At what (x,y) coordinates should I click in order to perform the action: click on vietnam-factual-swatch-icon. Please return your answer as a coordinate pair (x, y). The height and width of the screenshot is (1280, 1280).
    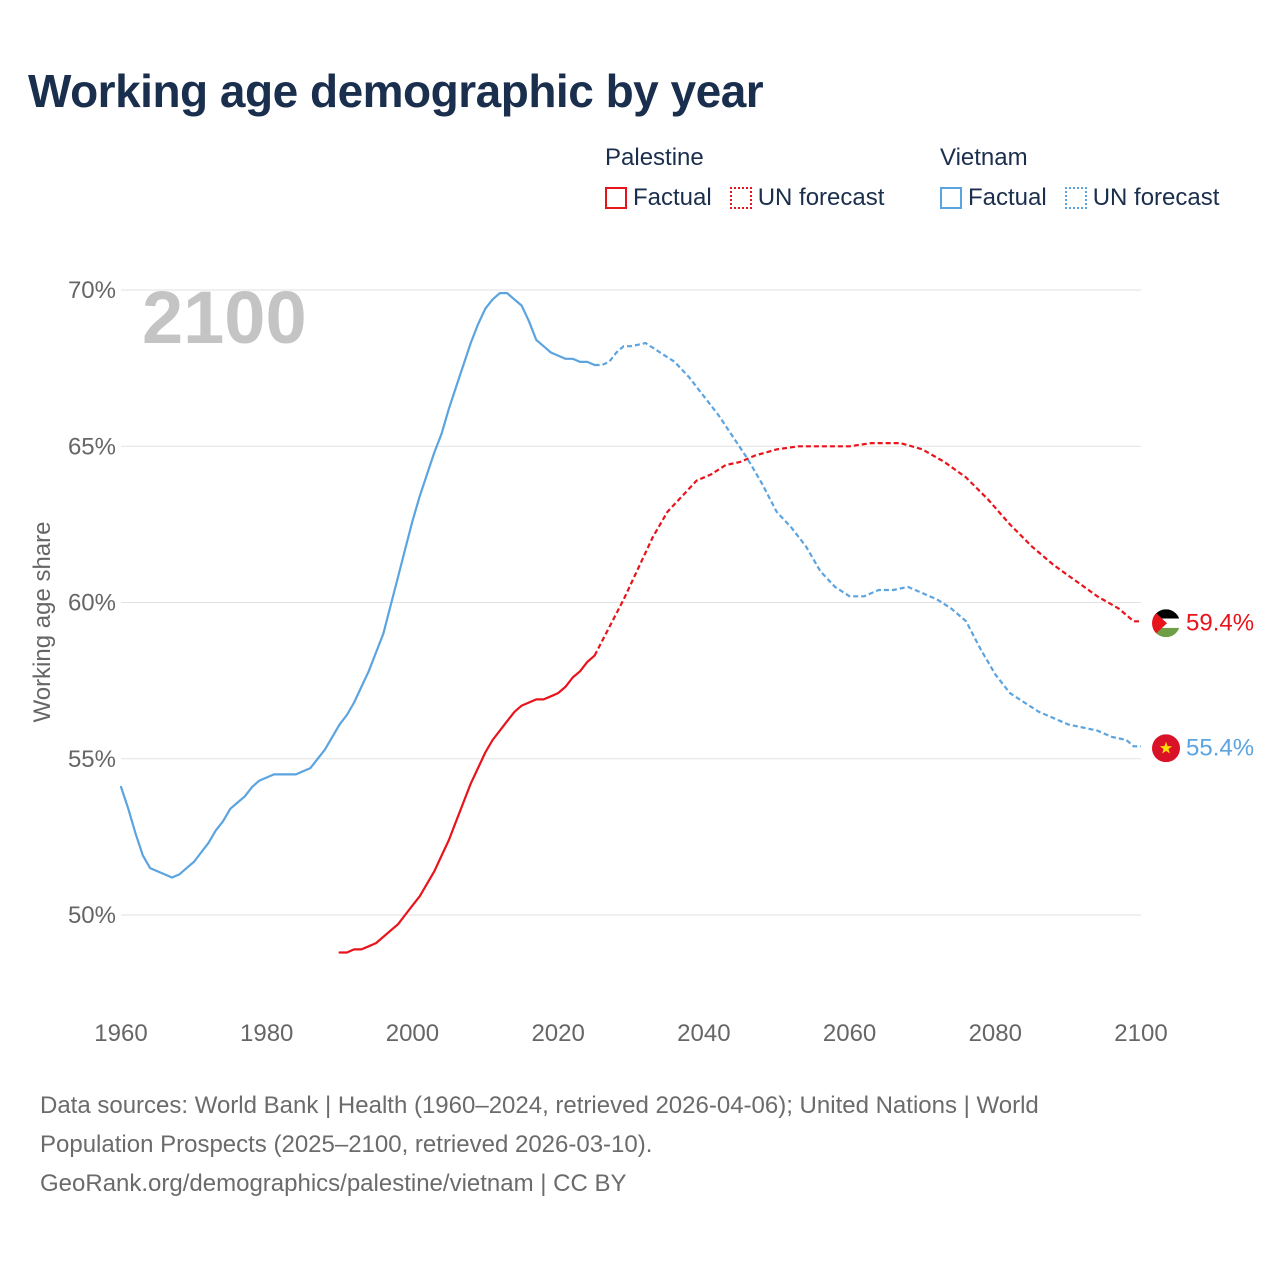
    Looking at the image, I should click on (951, 198).